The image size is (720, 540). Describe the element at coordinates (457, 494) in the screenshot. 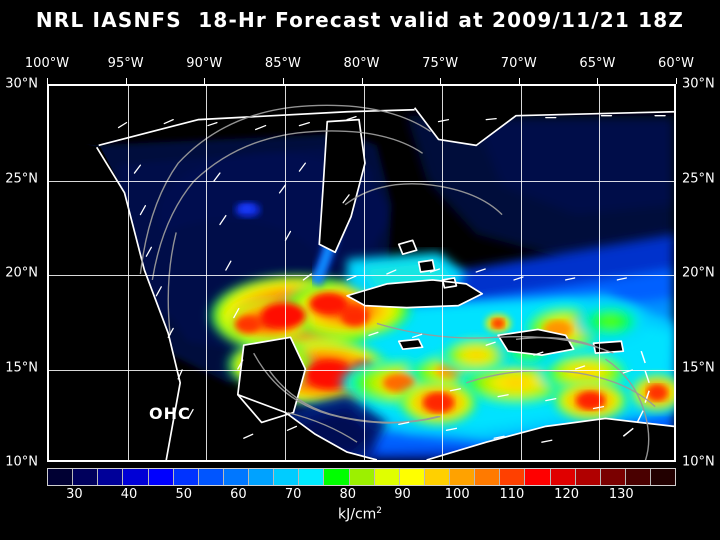

I see `colorbar-tick-label: 100` at that location.